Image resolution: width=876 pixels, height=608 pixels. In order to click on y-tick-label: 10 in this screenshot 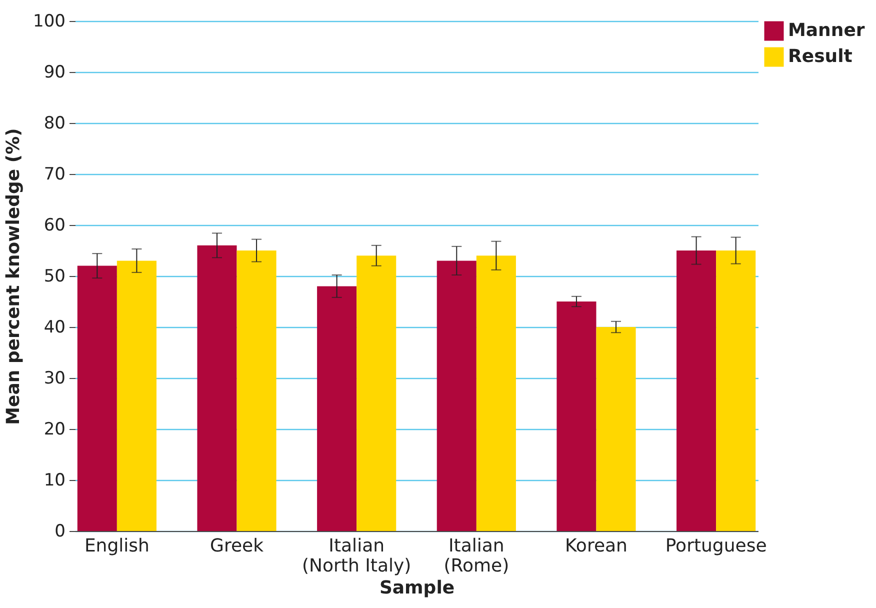, I will do `click(55, 480)`.